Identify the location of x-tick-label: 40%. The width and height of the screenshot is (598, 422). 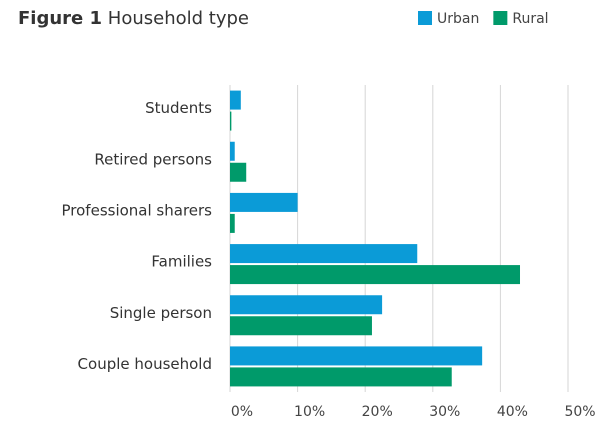
(512, 412).